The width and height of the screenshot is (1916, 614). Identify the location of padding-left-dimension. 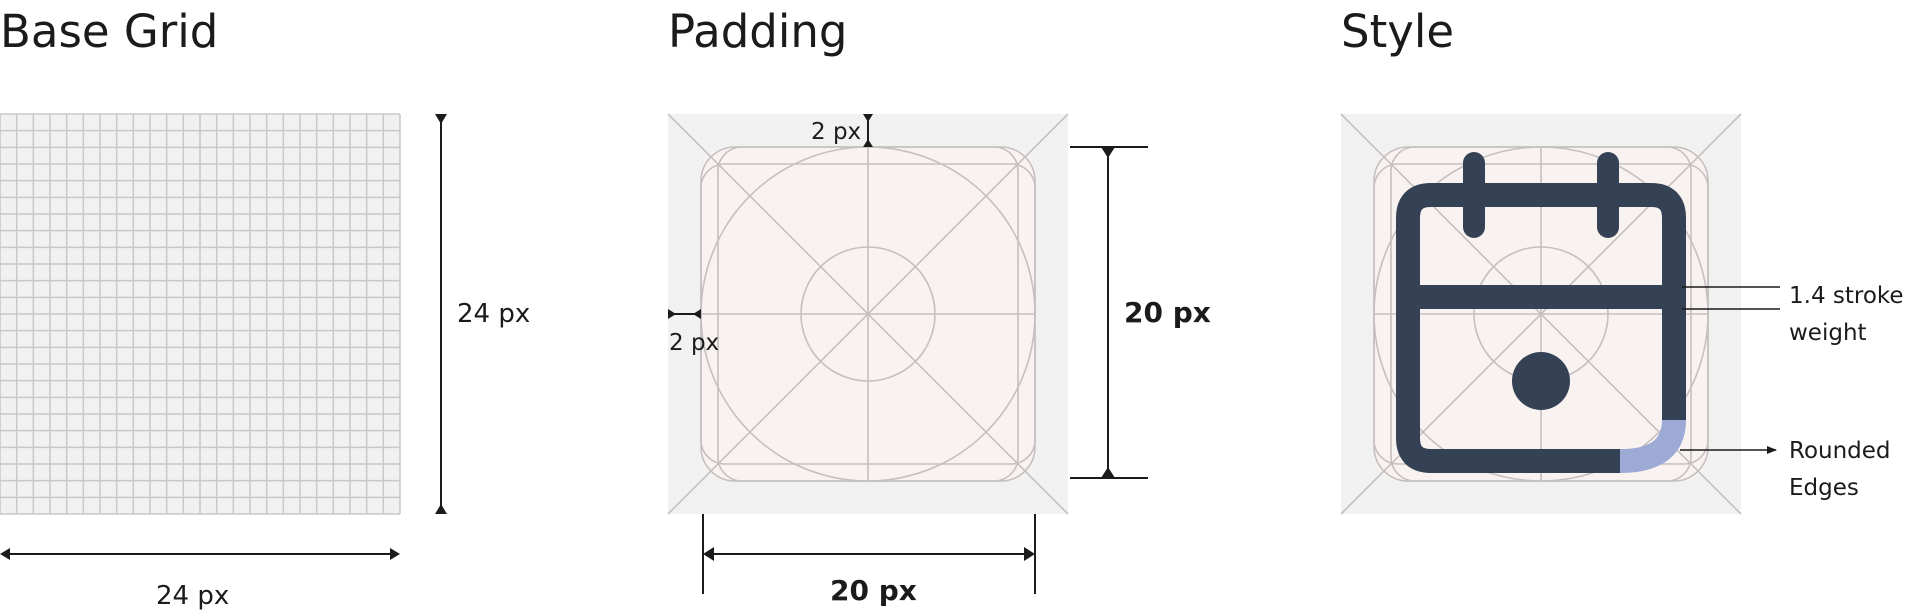
(684, 314).